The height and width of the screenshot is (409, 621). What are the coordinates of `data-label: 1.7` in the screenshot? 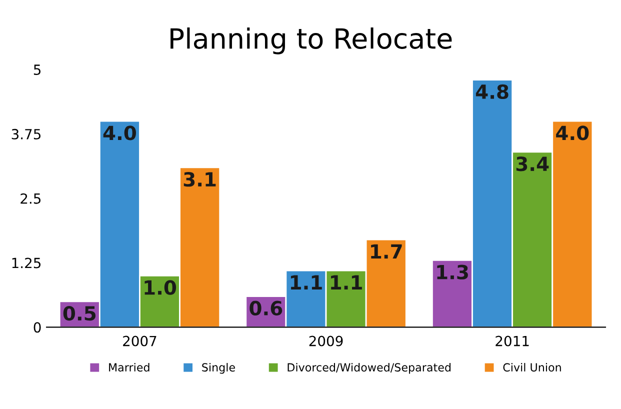 It's located at (386, 251).